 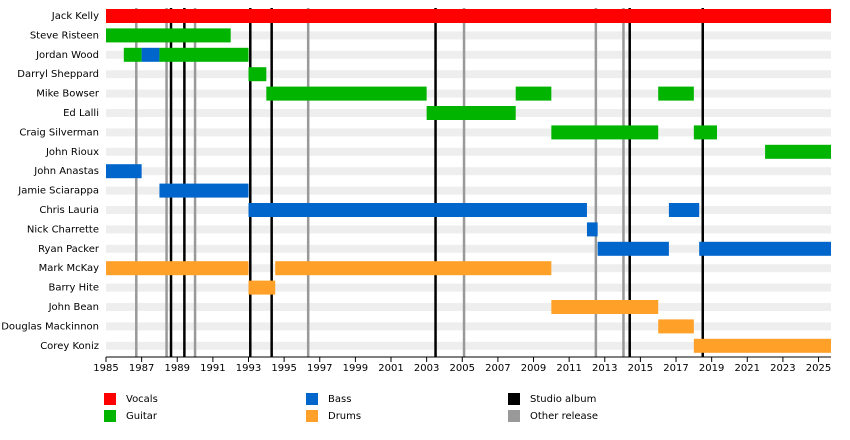 I want to click on member-label: Jack Kelly, so click(x=75, y=16).